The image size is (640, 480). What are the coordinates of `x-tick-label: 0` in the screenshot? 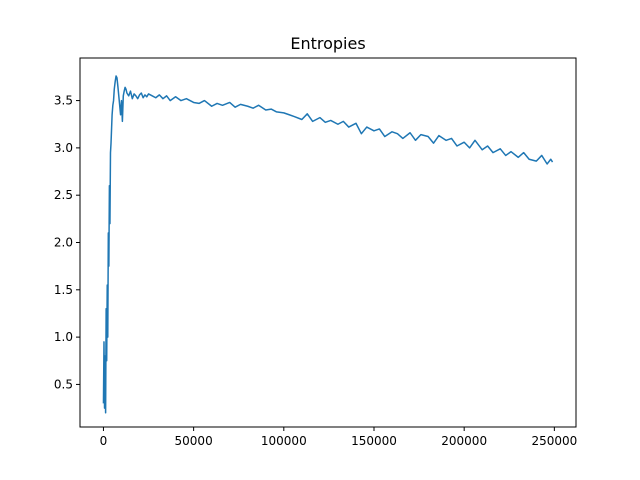 It's located at (104, 441).